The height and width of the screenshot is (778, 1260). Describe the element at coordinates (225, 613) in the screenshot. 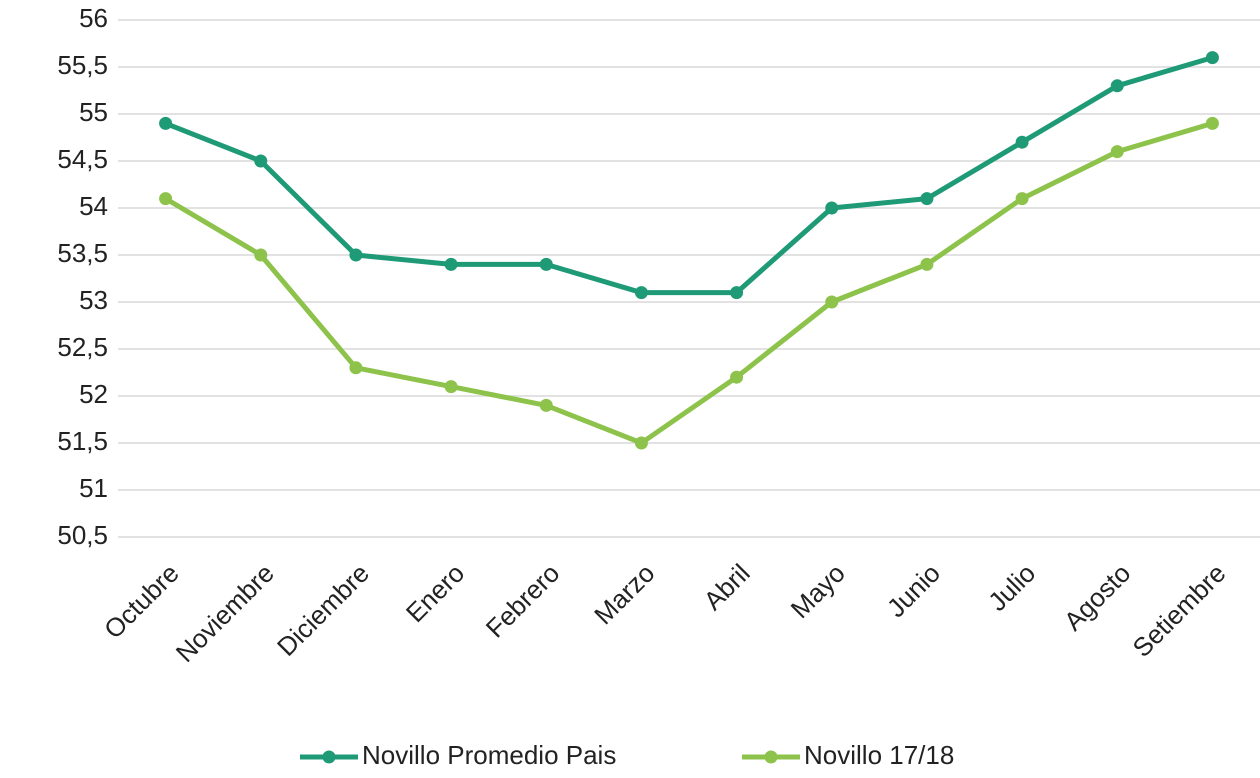

I see `x-tick-label: Noviembre` at that location.